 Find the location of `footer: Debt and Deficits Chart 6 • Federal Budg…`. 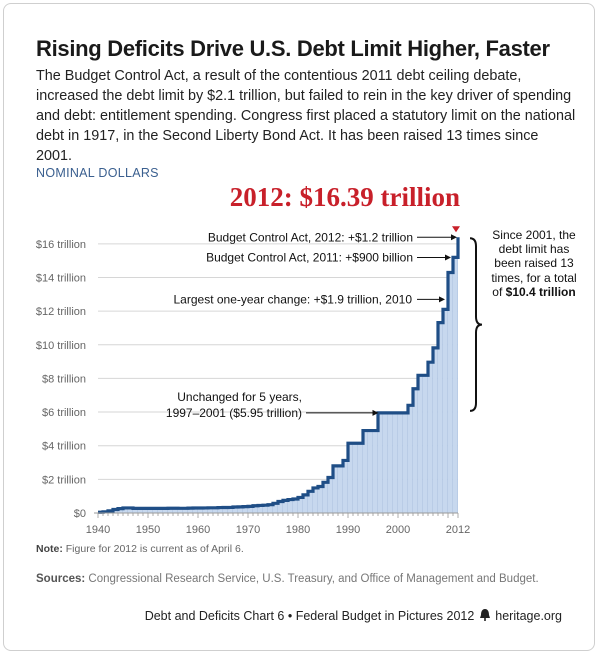

footer: Debt and Deficits Chart 6 • Federal Budg… is located at coordinates (281, 615).